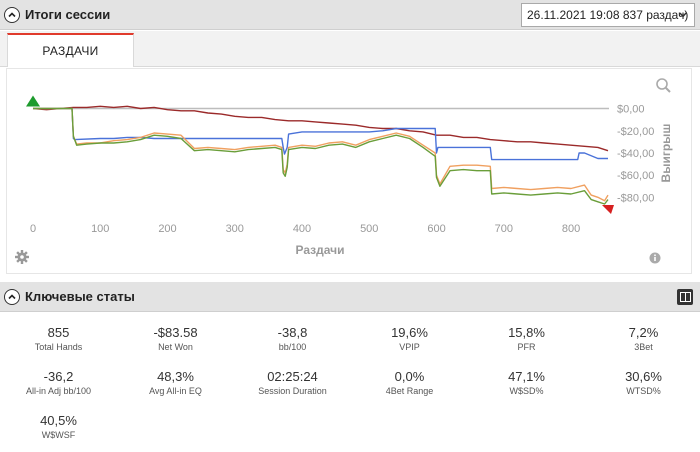 The height and width of the screenshot is (452, 700). What do you see at coordinates (33, 101) in the screenshot?
I see `start-marker-icon` at bounding box center [33, 101].